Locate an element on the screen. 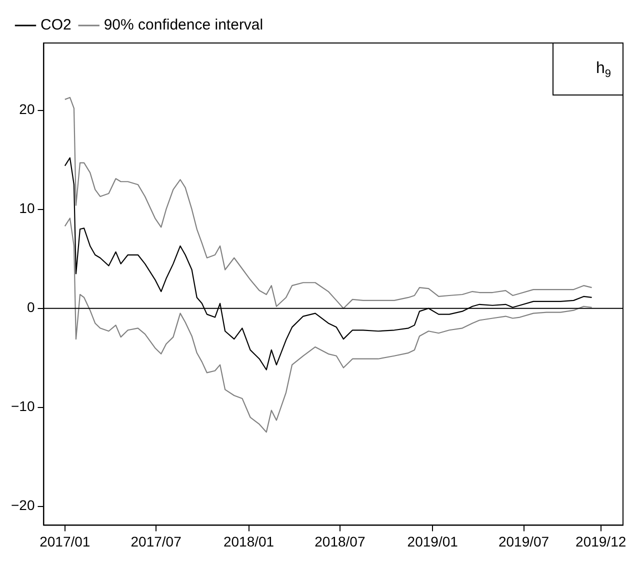 The width and height of the screenshot is (643, 562). x-tick-label: 2018/07 is located at coordinates (340, 541).